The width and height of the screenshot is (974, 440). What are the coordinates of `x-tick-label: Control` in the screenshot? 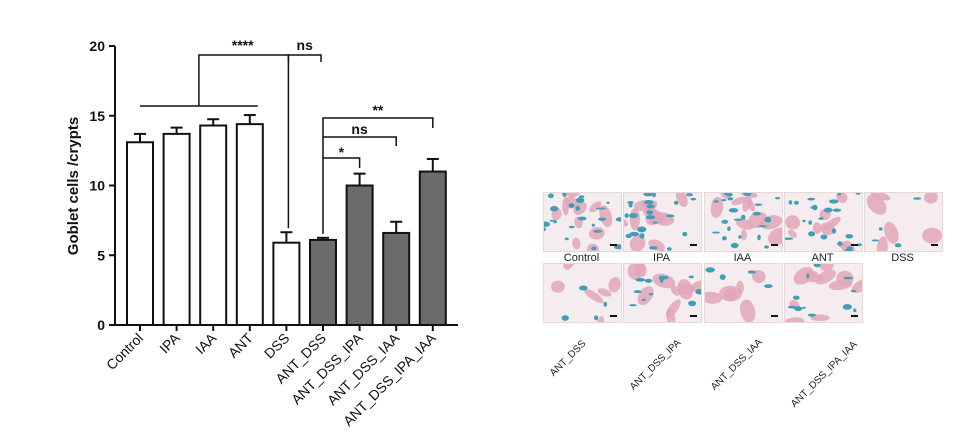 It's located at (124, 351).